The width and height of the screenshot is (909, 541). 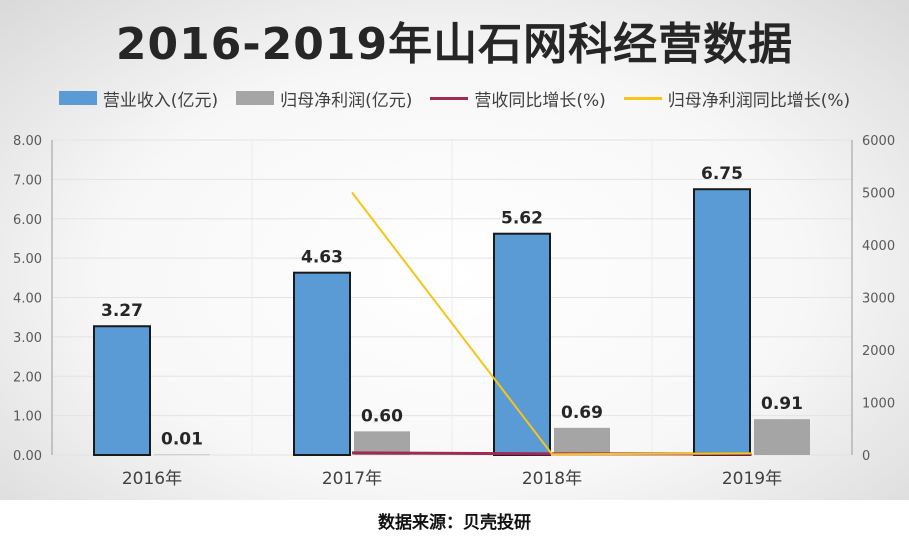 I want to click on source-note: 数据来源：贝壳投研, so click(x=454, y=523).